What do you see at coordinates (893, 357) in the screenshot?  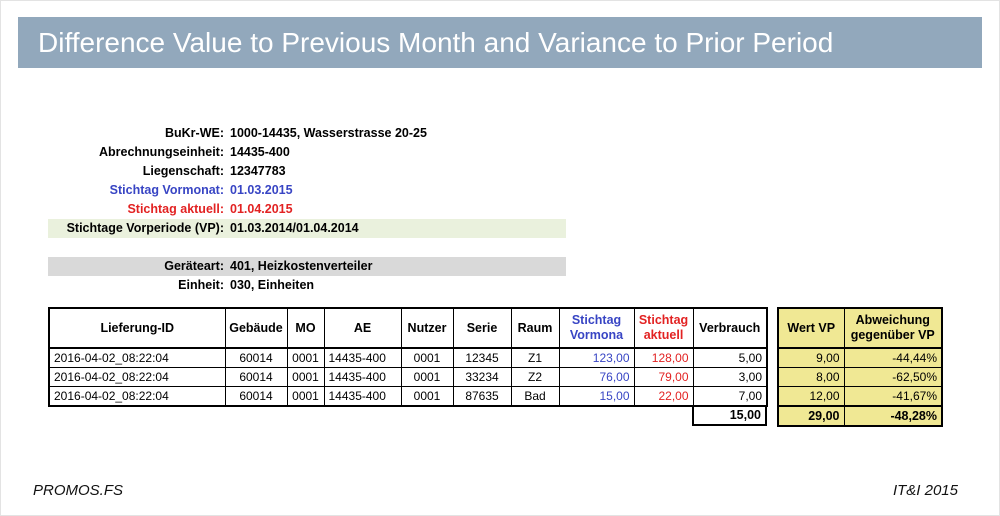 I see `abweichung-vp-cell: -44,44%` at bounding box center [893, 357].